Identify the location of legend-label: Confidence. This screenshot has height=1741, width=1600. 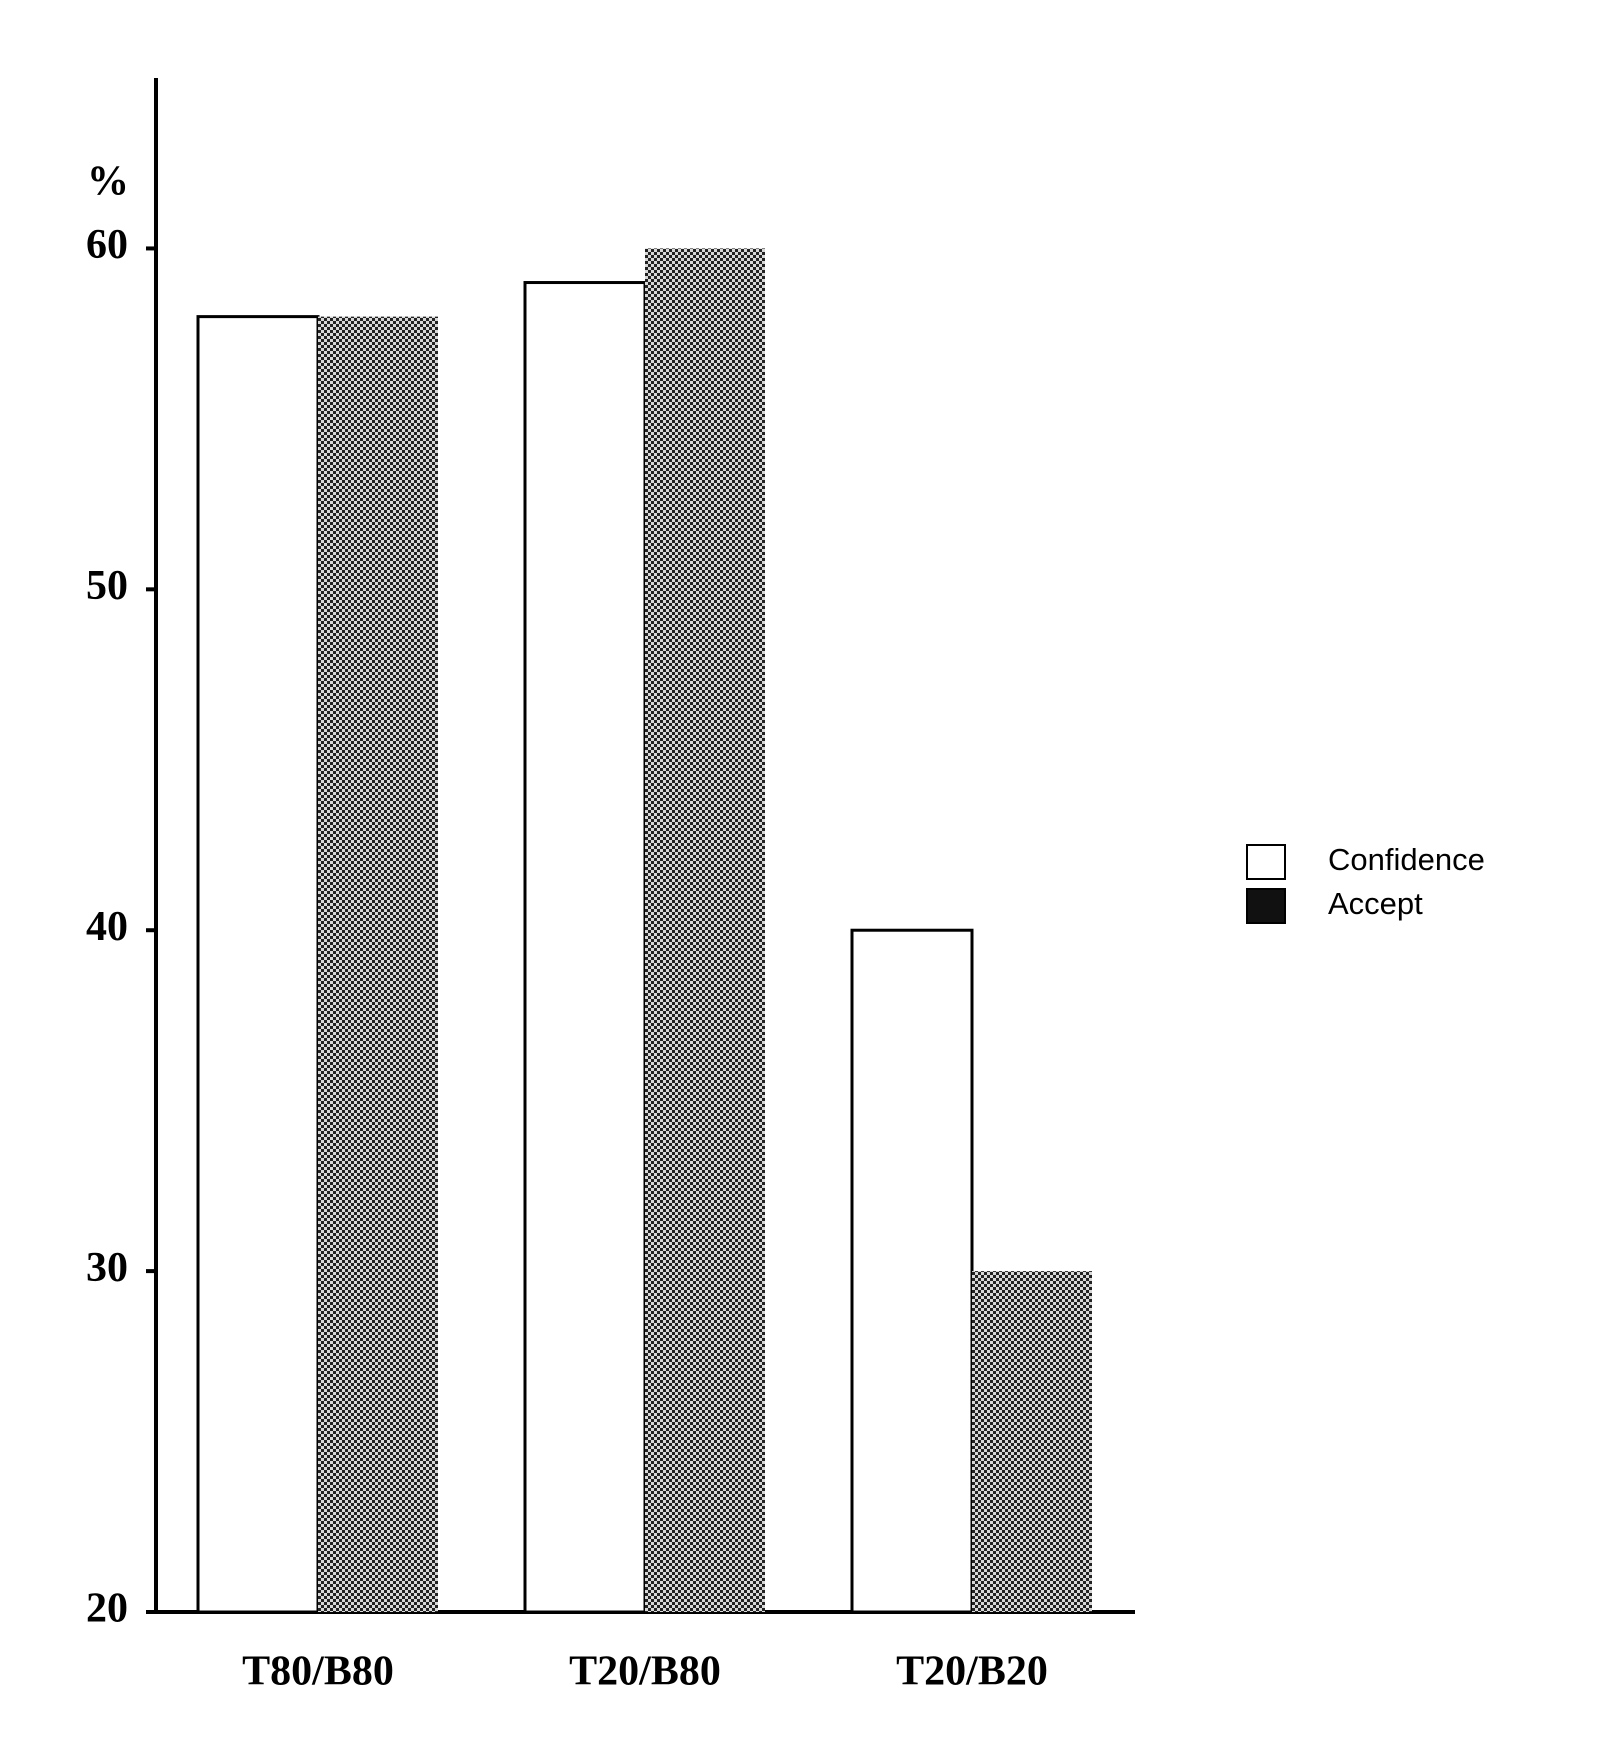
(1406, 859).